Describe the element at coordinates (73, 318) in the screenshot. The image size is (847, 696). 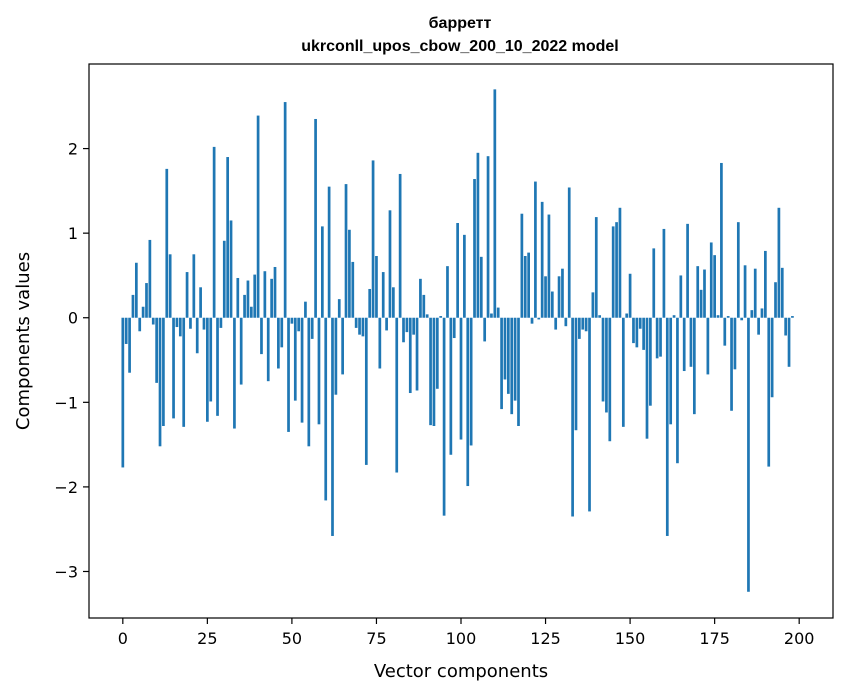
I see `y-tick-label: 0` at that location.